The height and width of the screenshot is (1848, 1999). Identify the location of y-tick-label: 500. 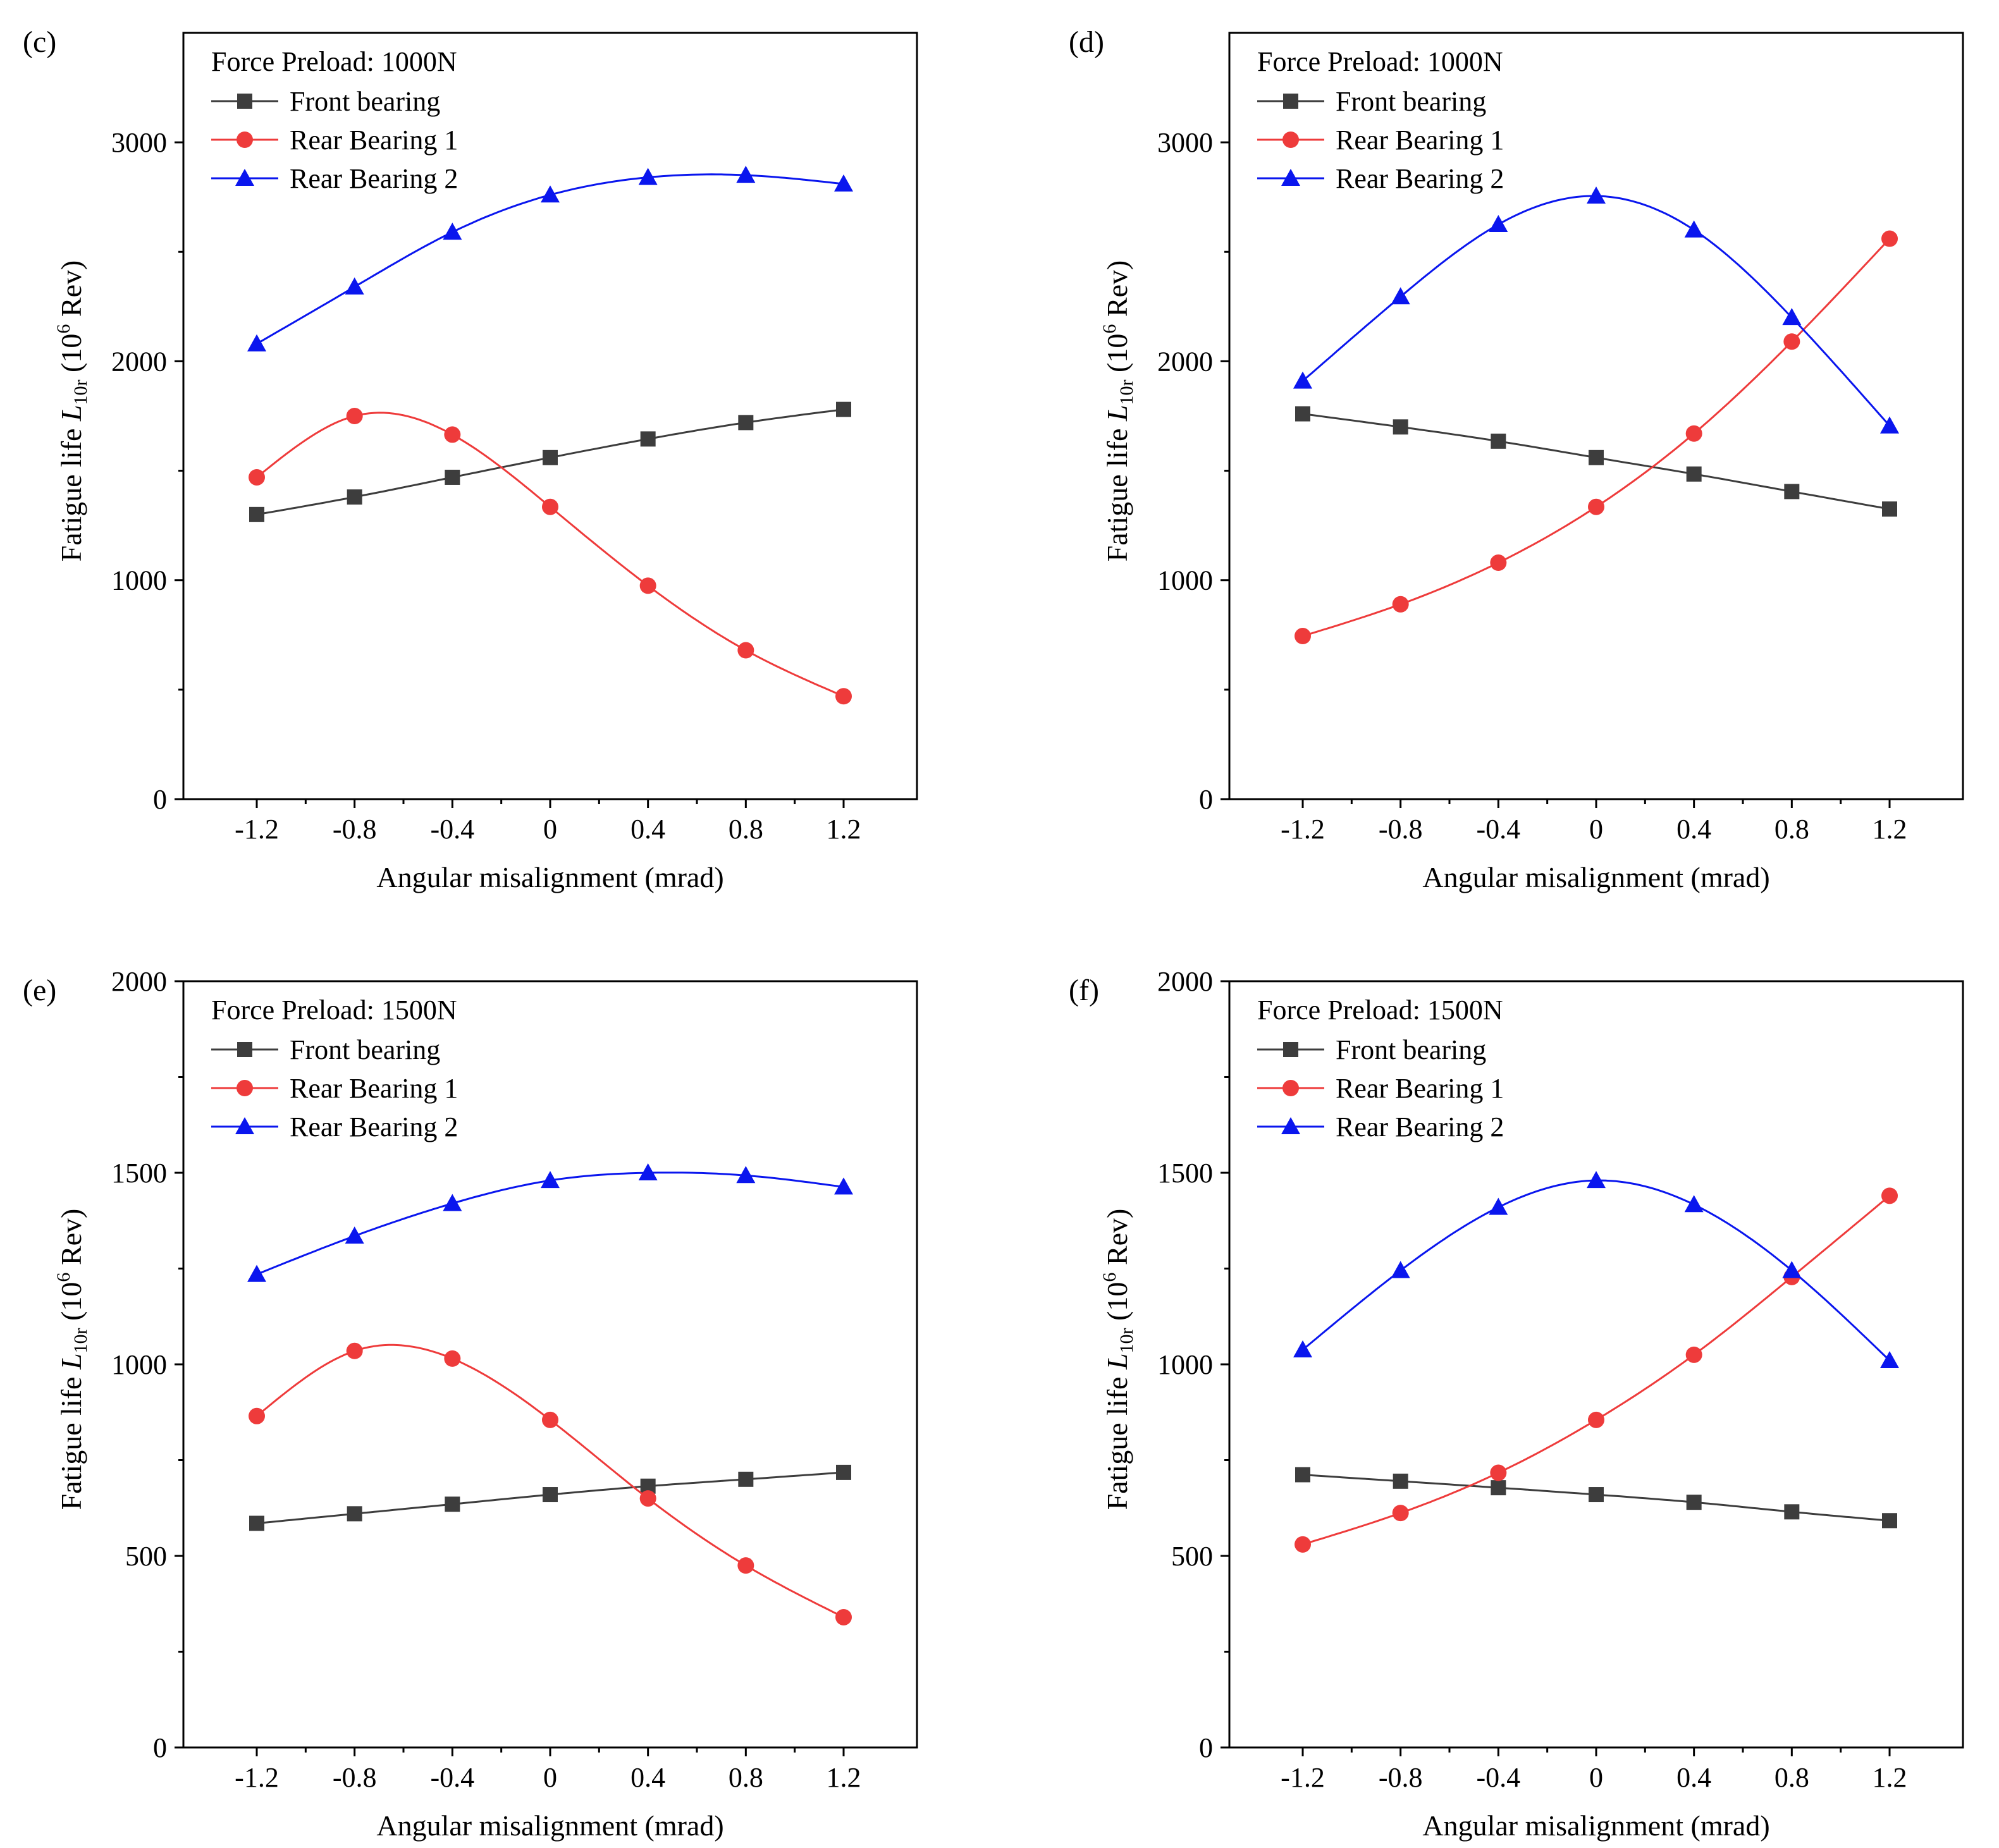
(1192, 1556).